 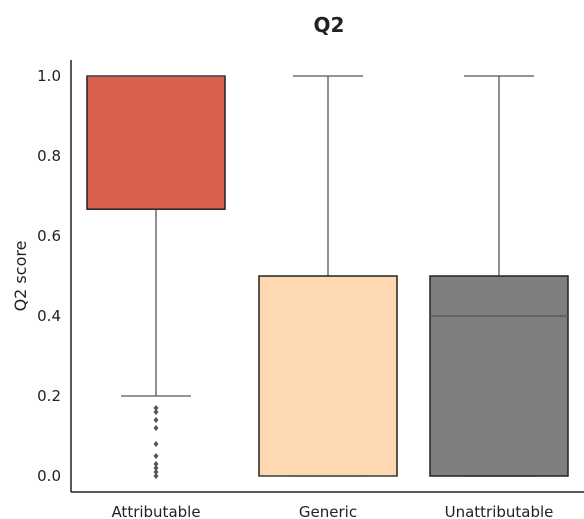 I want to click on chart-title: Q2, so click(x=329, y=25).